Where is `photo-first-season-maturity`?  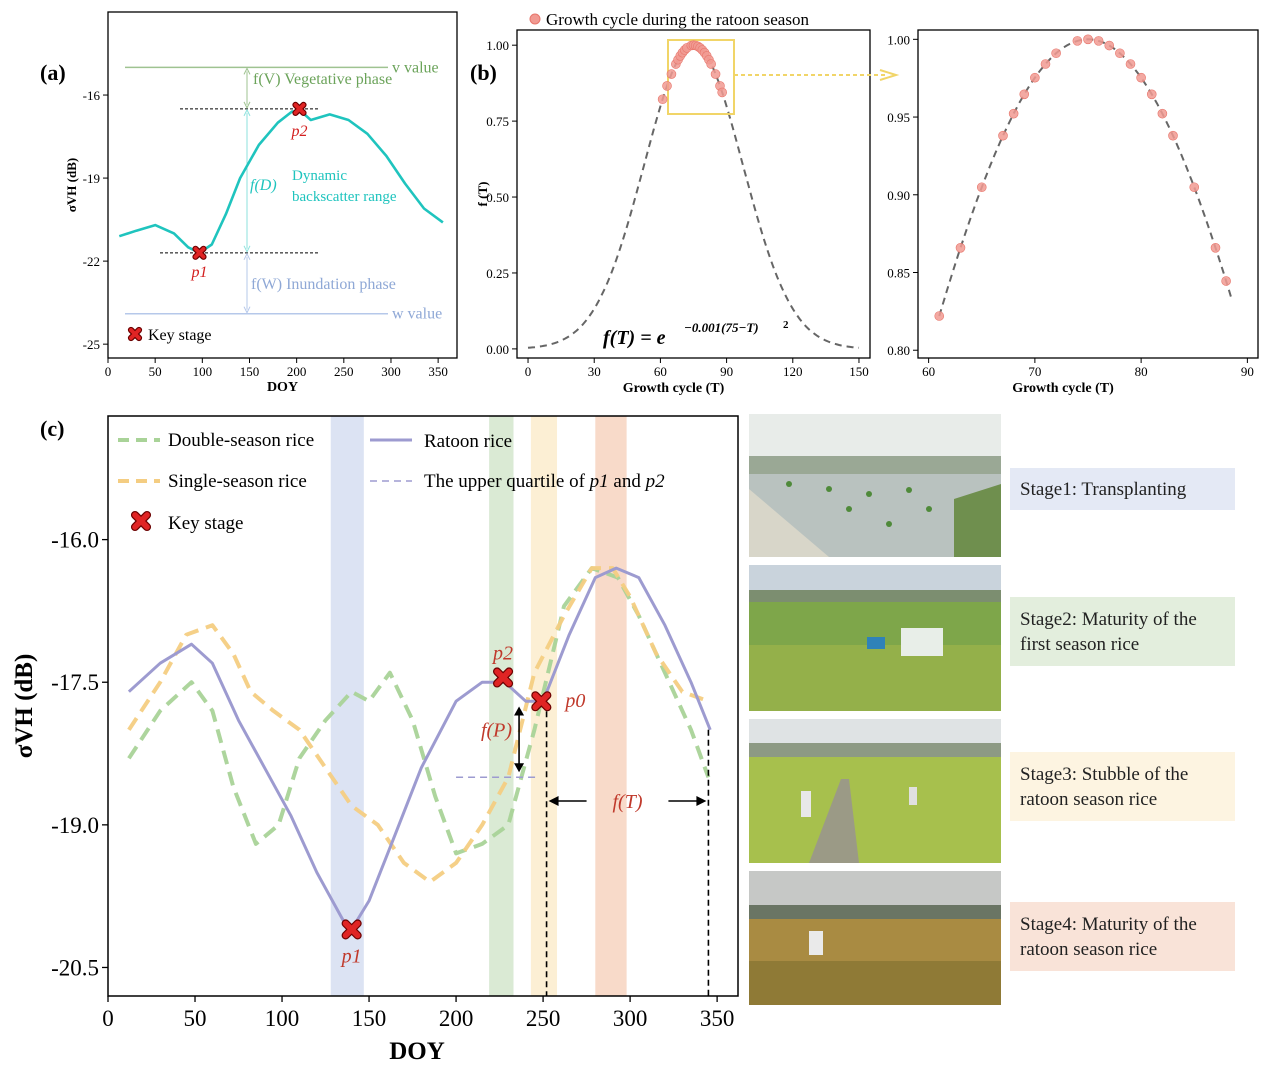 photo-first-season-maturity is located at coordinates (875, 638).